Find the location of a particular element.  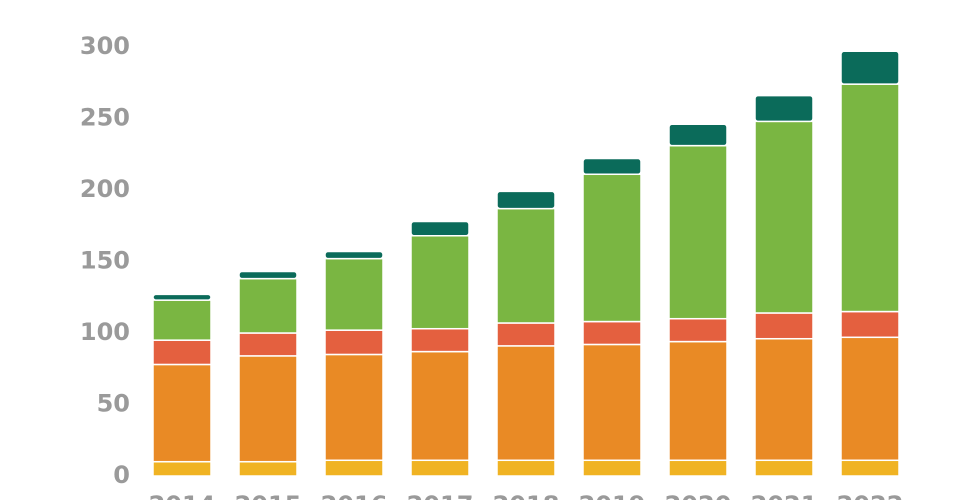

x-tick-label: 2017 is located at coordinates (440, 495).